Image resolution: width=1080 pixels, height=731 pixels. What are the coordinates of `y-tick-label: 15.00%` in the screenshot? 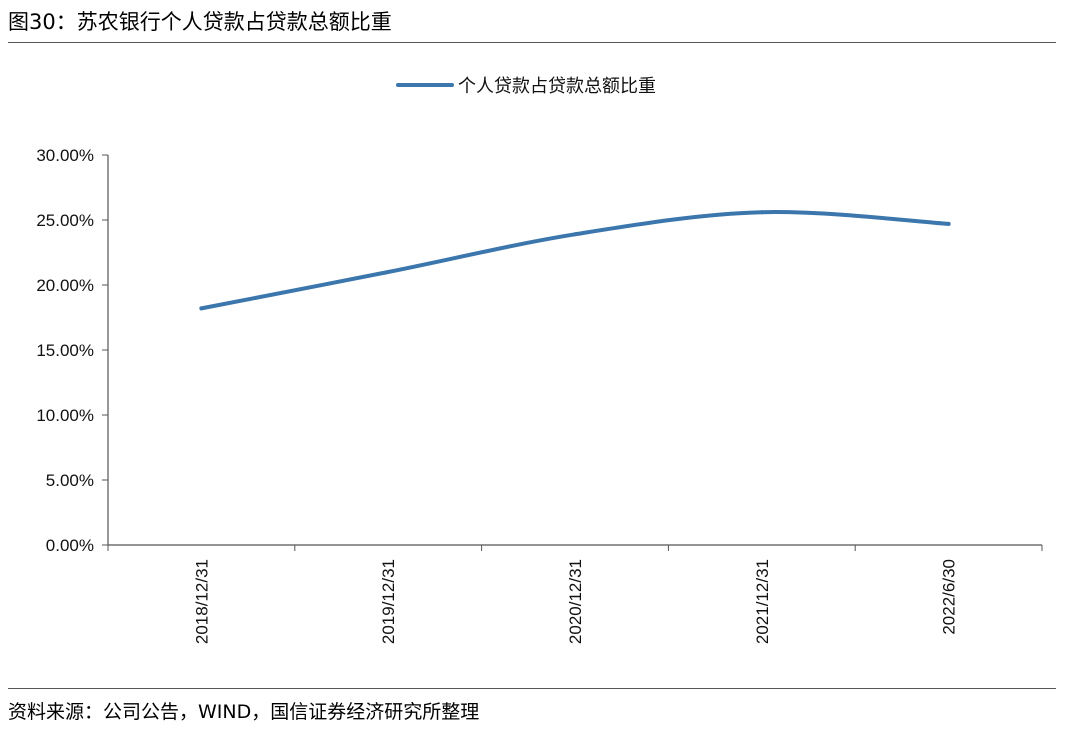 It's located at (65, 350).